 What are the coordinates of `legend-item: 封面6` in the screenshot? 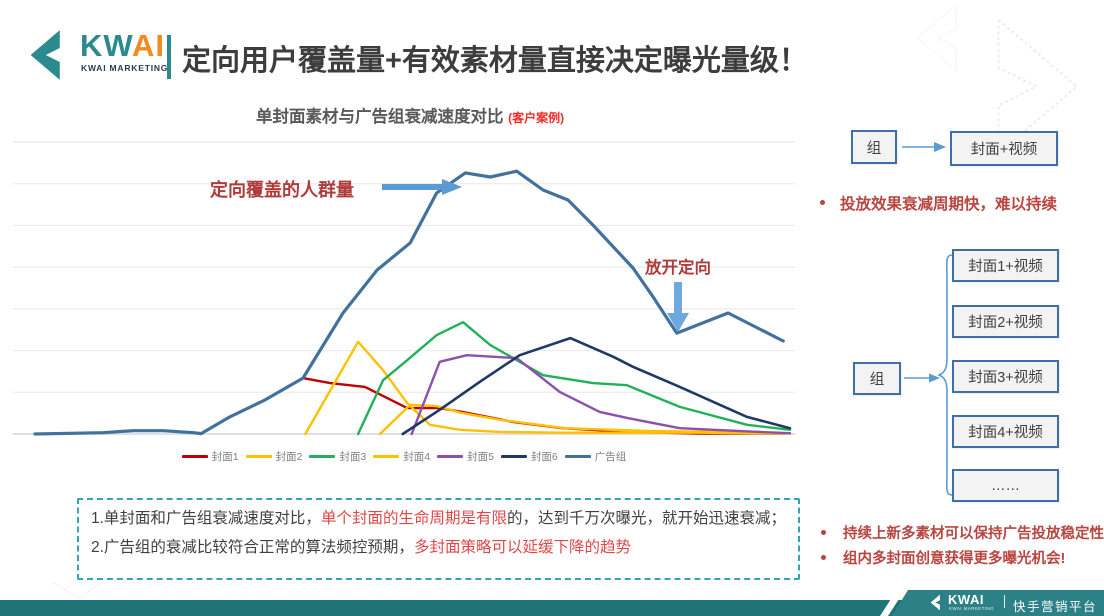 It's located at (529, 456).